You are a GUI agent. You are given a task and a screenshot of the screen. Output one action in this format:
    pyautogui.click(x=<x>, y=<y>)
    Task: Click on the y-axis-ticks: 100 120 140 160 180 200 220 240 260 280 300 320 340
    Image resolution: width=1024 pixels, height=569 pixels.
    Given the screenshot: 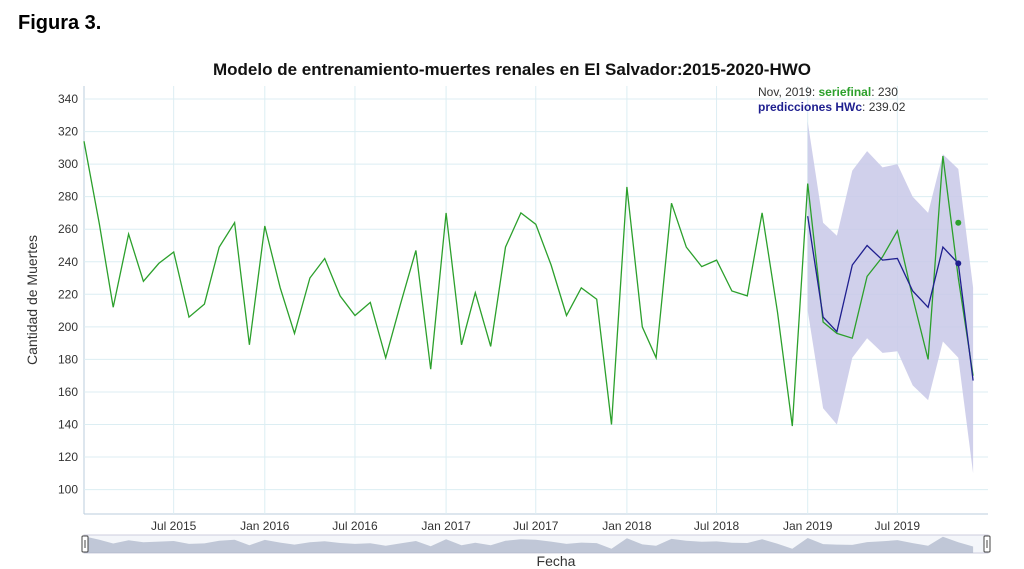 What is the action you would take?
    pyautogui.click(x=68, y=294)
    